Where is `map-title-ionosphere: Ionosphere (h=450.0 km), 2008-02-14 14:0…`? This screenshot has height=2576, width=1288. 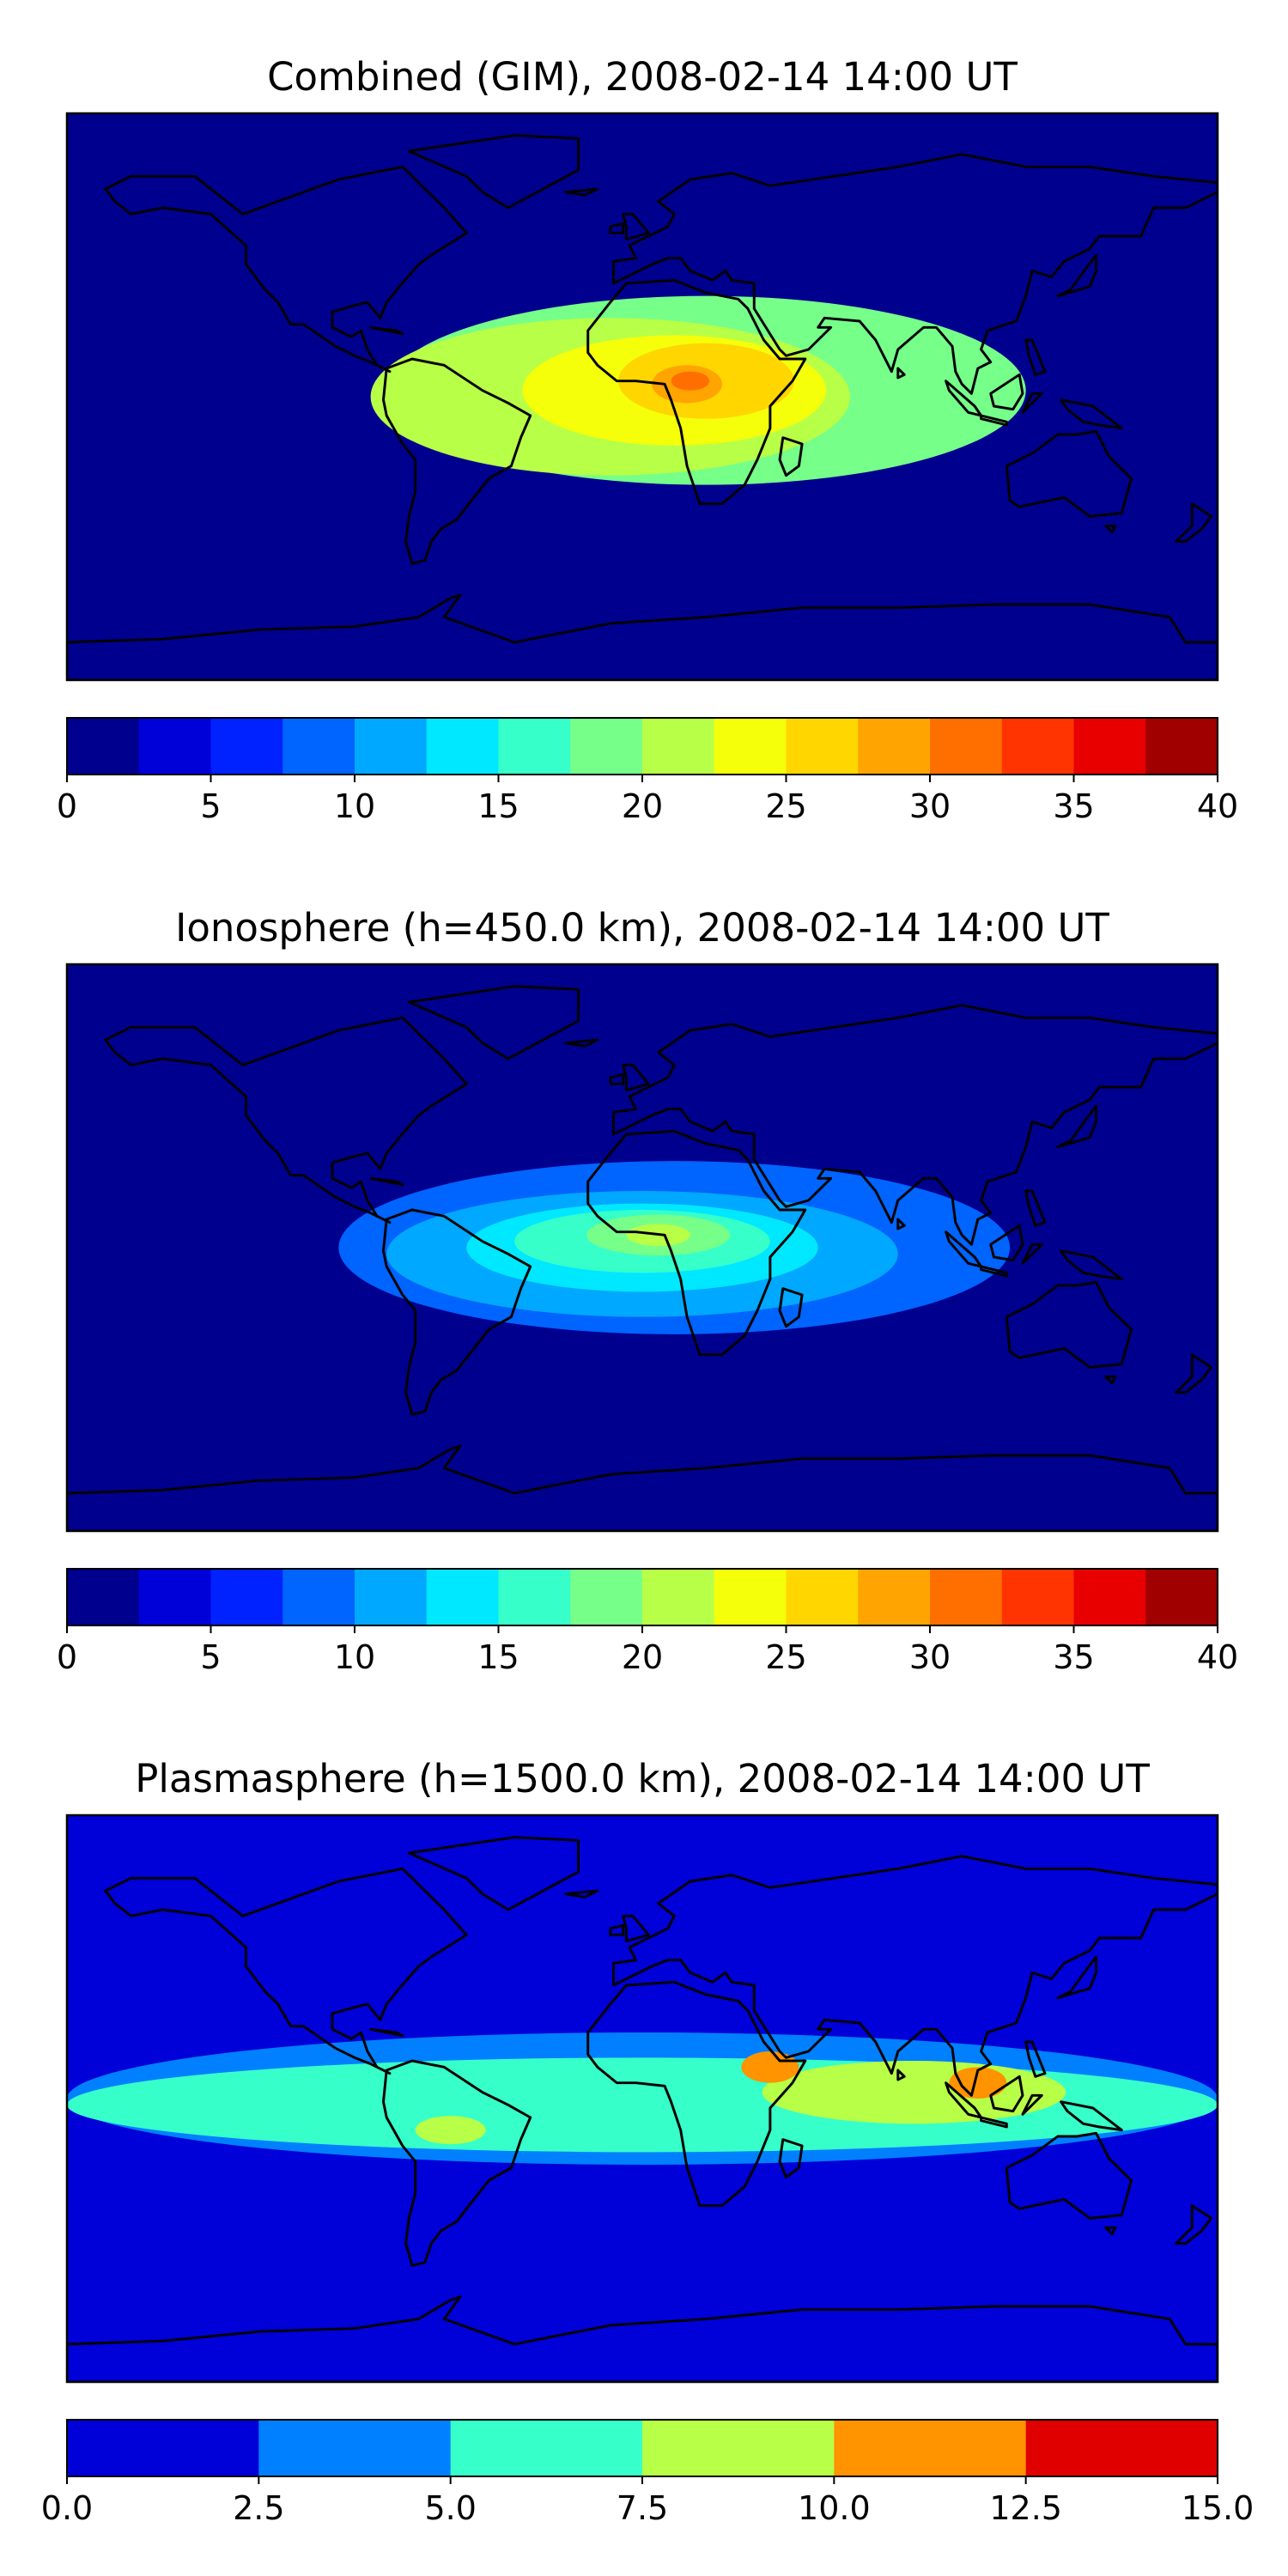 map-title-ionosphere: Ionosphere (h=450.0 km), 2008-02-14 14:0… is located at coordinates (642, 928).